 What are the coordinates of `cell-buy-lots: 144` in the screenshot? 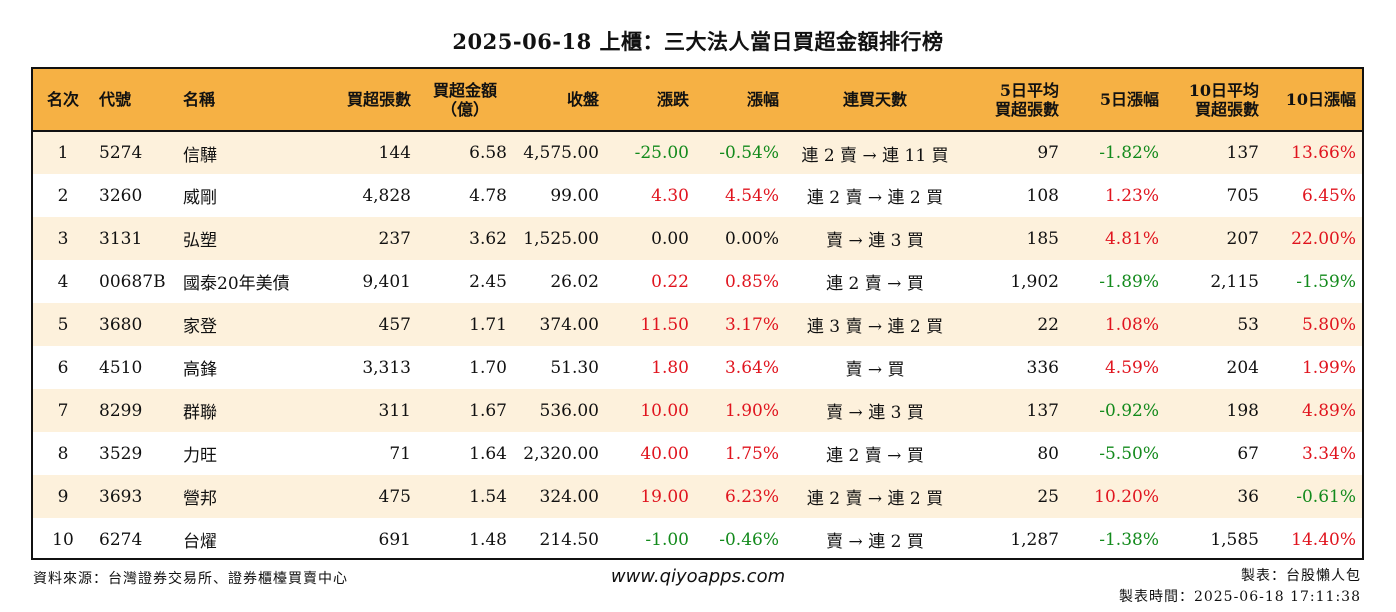 It's located at (394, 153).